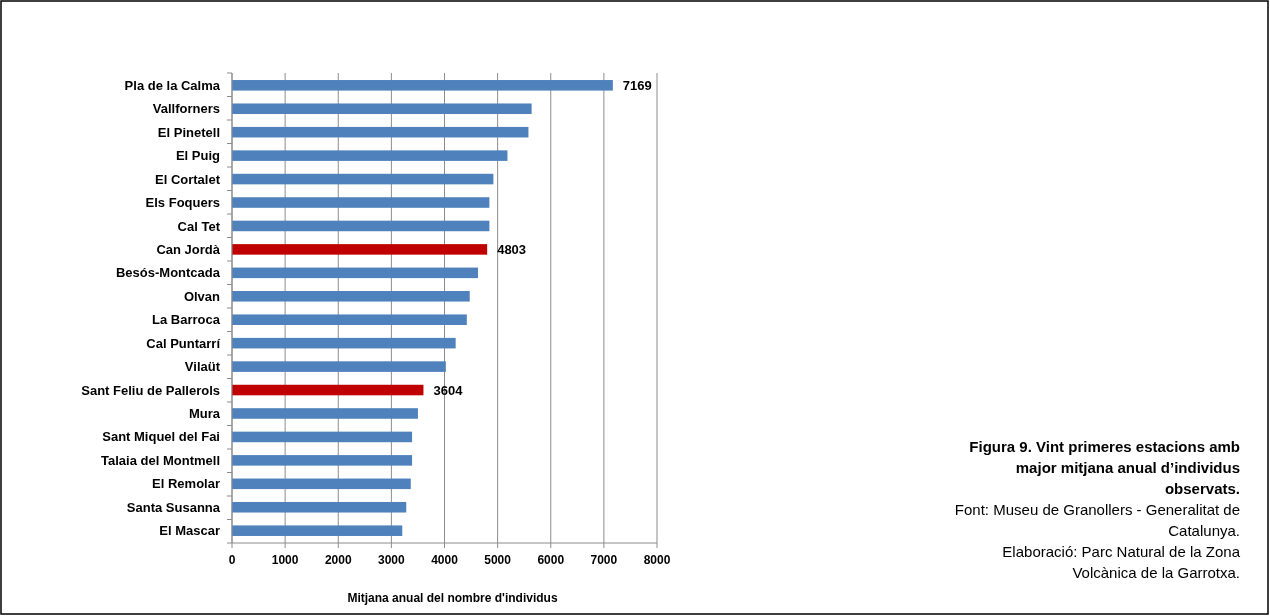  I want to click on y-tick-label: Sant Feliu de Pallerols, so click(150, 390).